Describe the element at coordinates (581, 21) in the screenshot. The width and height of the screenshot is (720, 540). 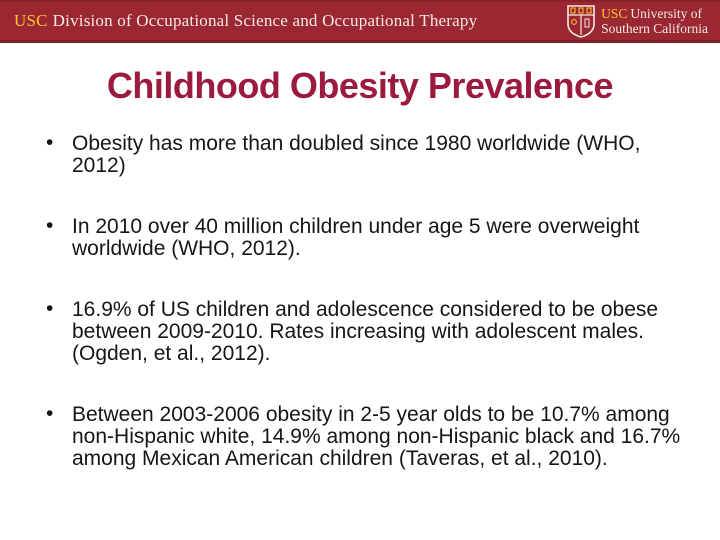
I see `usc-shield-icon` at that location.